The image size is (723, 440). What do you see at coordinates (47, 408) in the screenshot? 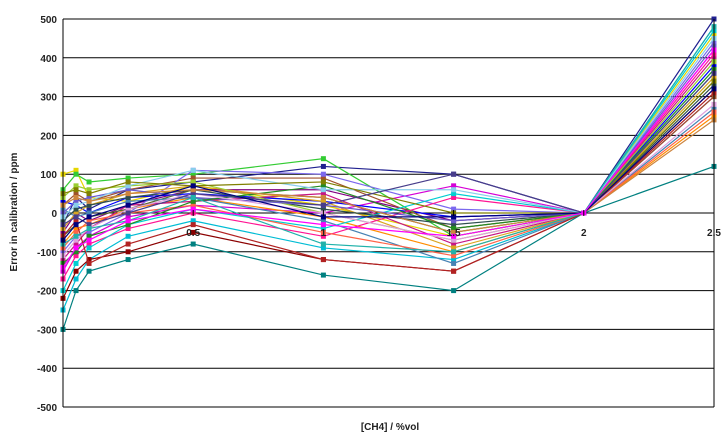
I see `y-tick-label: -500` at bounding box center [47, 408].